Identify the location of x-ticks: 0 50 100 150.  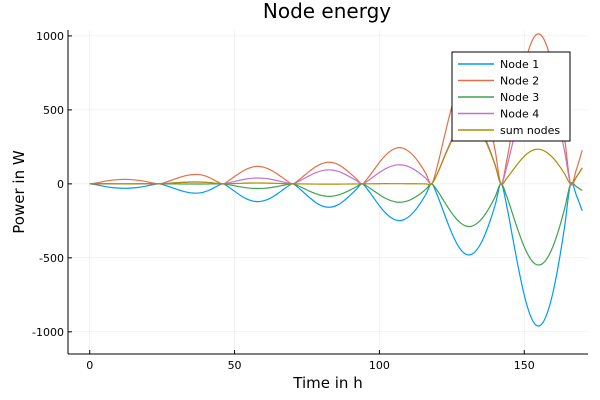
(310, 361).